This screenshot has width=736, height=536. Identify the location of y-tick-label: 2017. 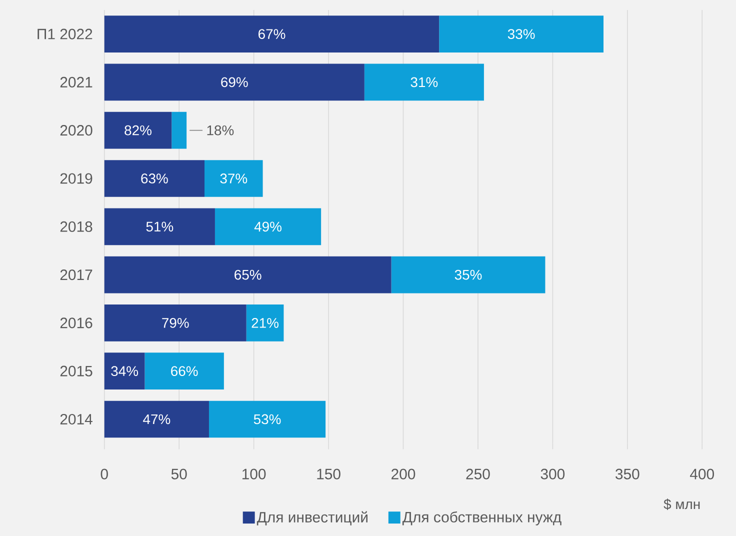
(76, 275).